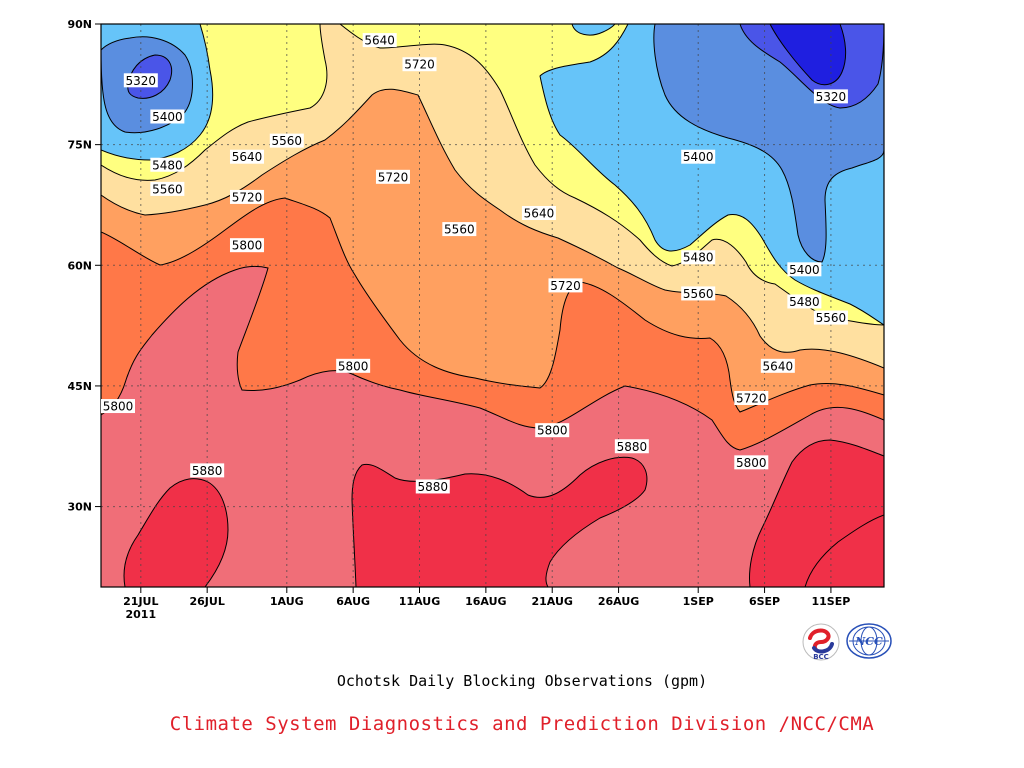 This screenshot has width=1024, height=768. I want to click on band-above-5880-east-inner, so click(844, 550).